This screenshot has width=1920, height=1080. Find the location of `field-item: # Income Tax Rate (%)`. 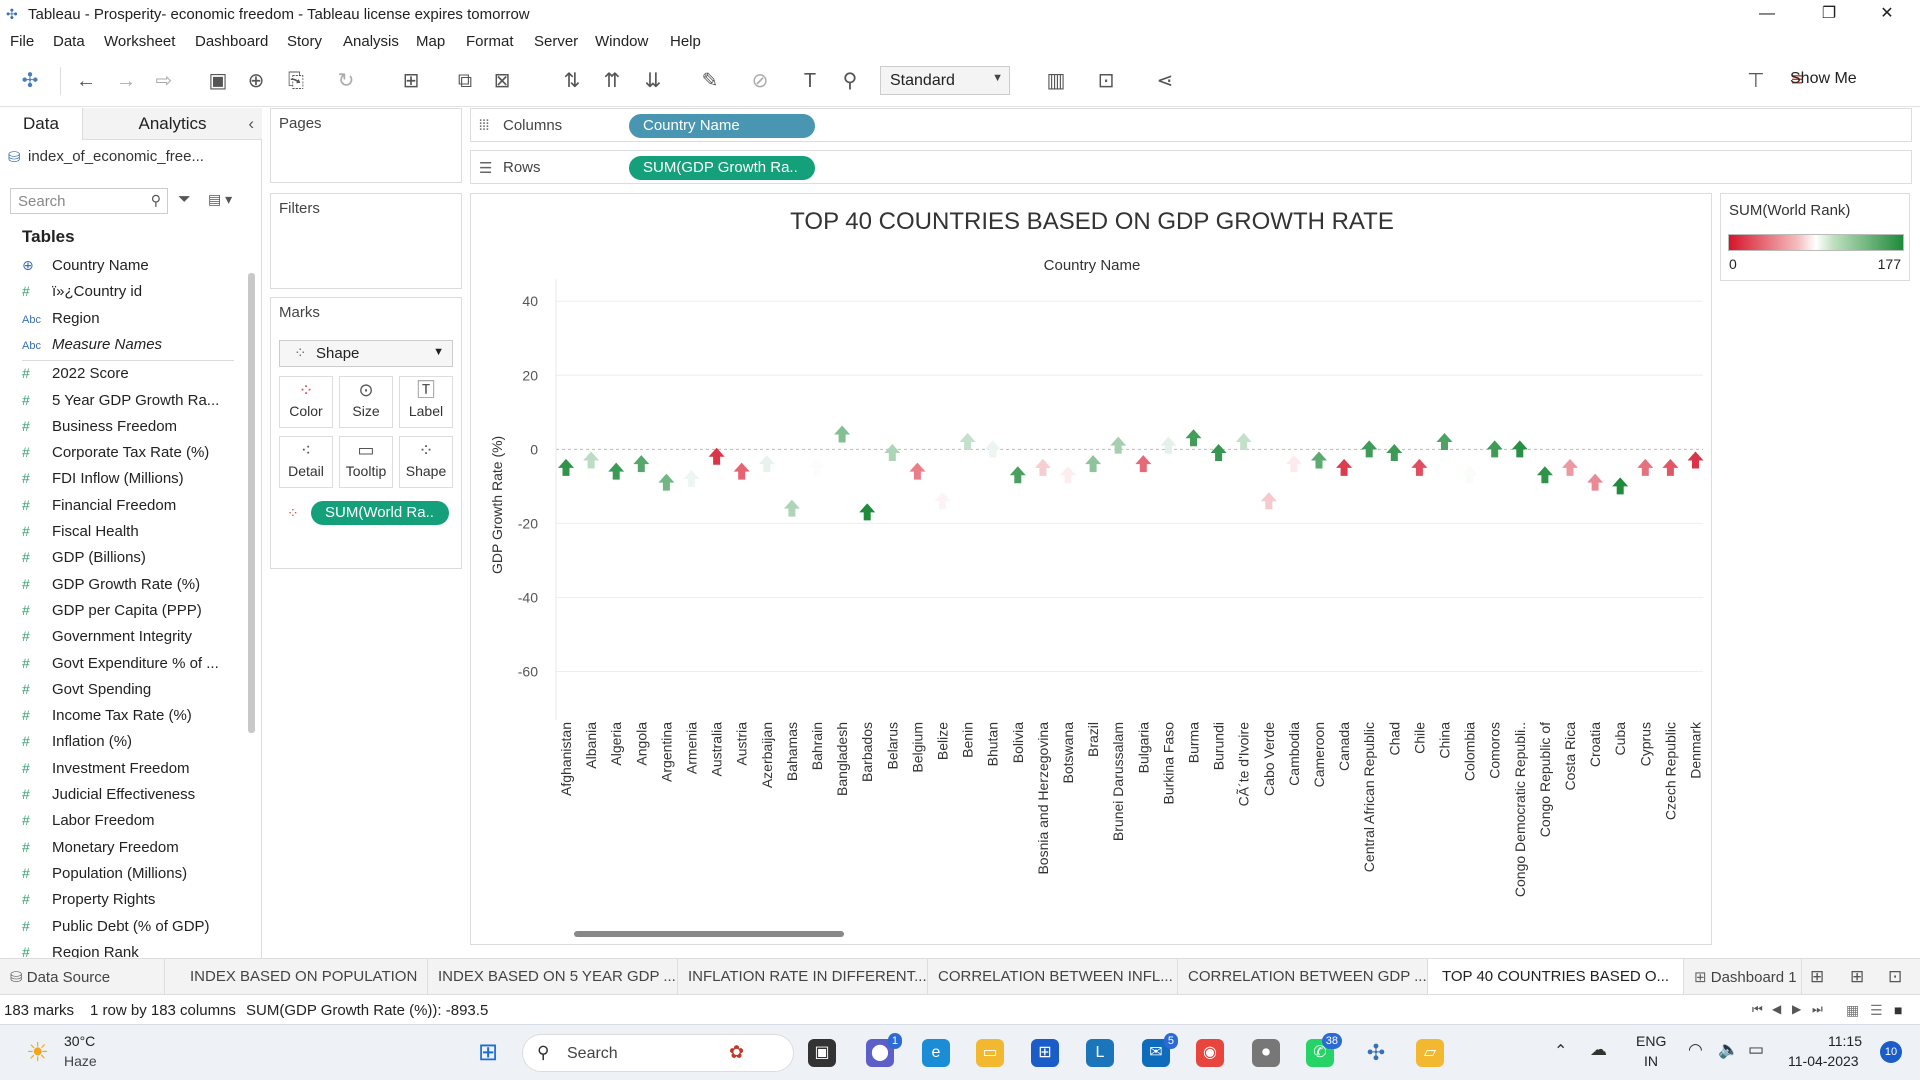

field-item: # Income Tax Rate (%) is located at coordinates (129, 719).